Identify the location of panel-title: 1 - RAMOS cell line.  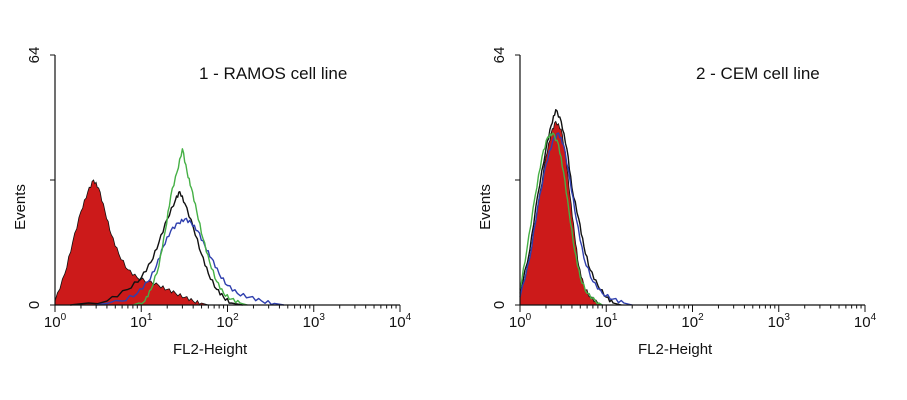
(273, 73).